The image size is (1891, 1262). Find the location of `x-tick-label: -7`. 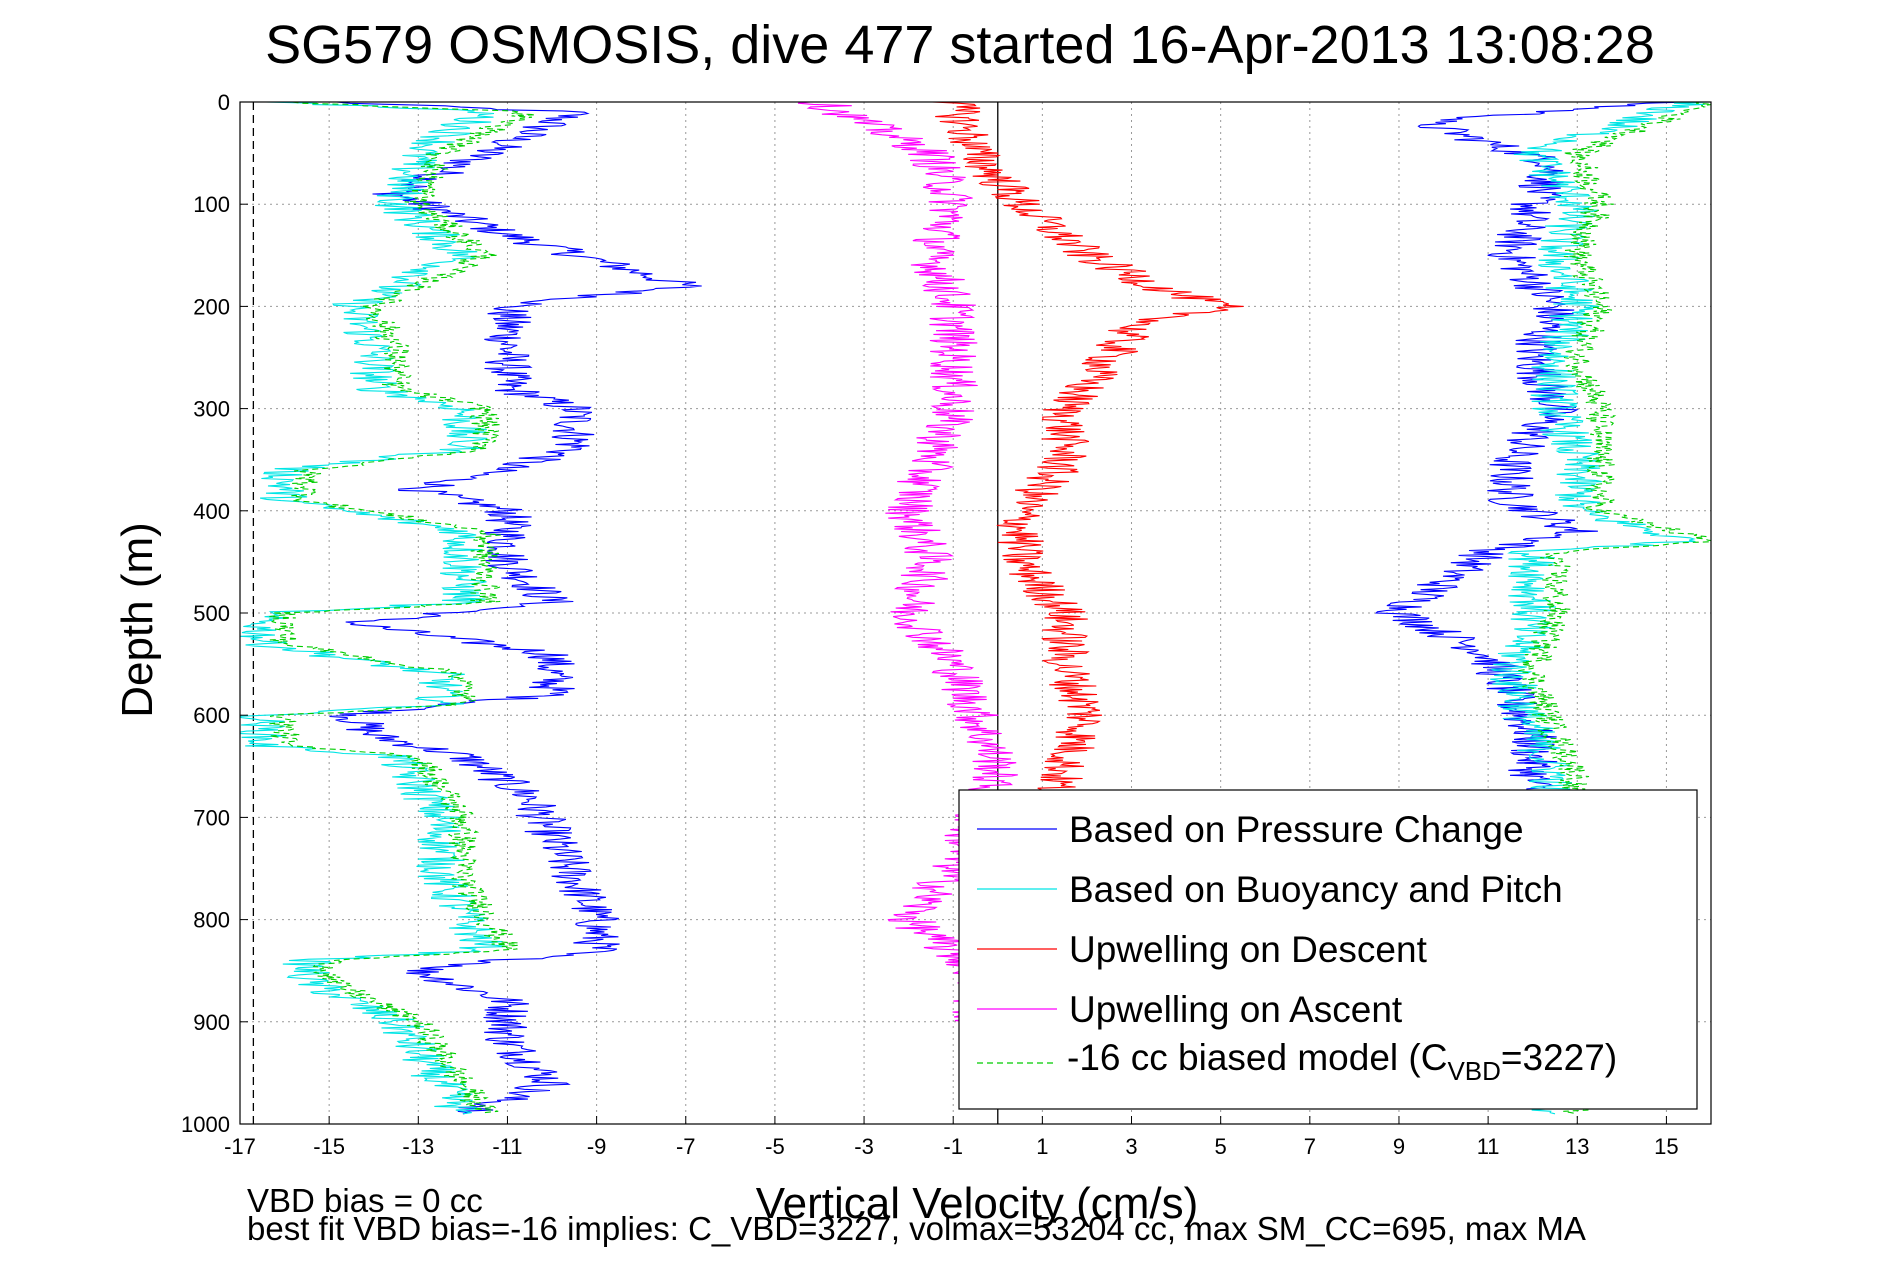

x-tick-label: -7 is located at coordinates (686, 1146).